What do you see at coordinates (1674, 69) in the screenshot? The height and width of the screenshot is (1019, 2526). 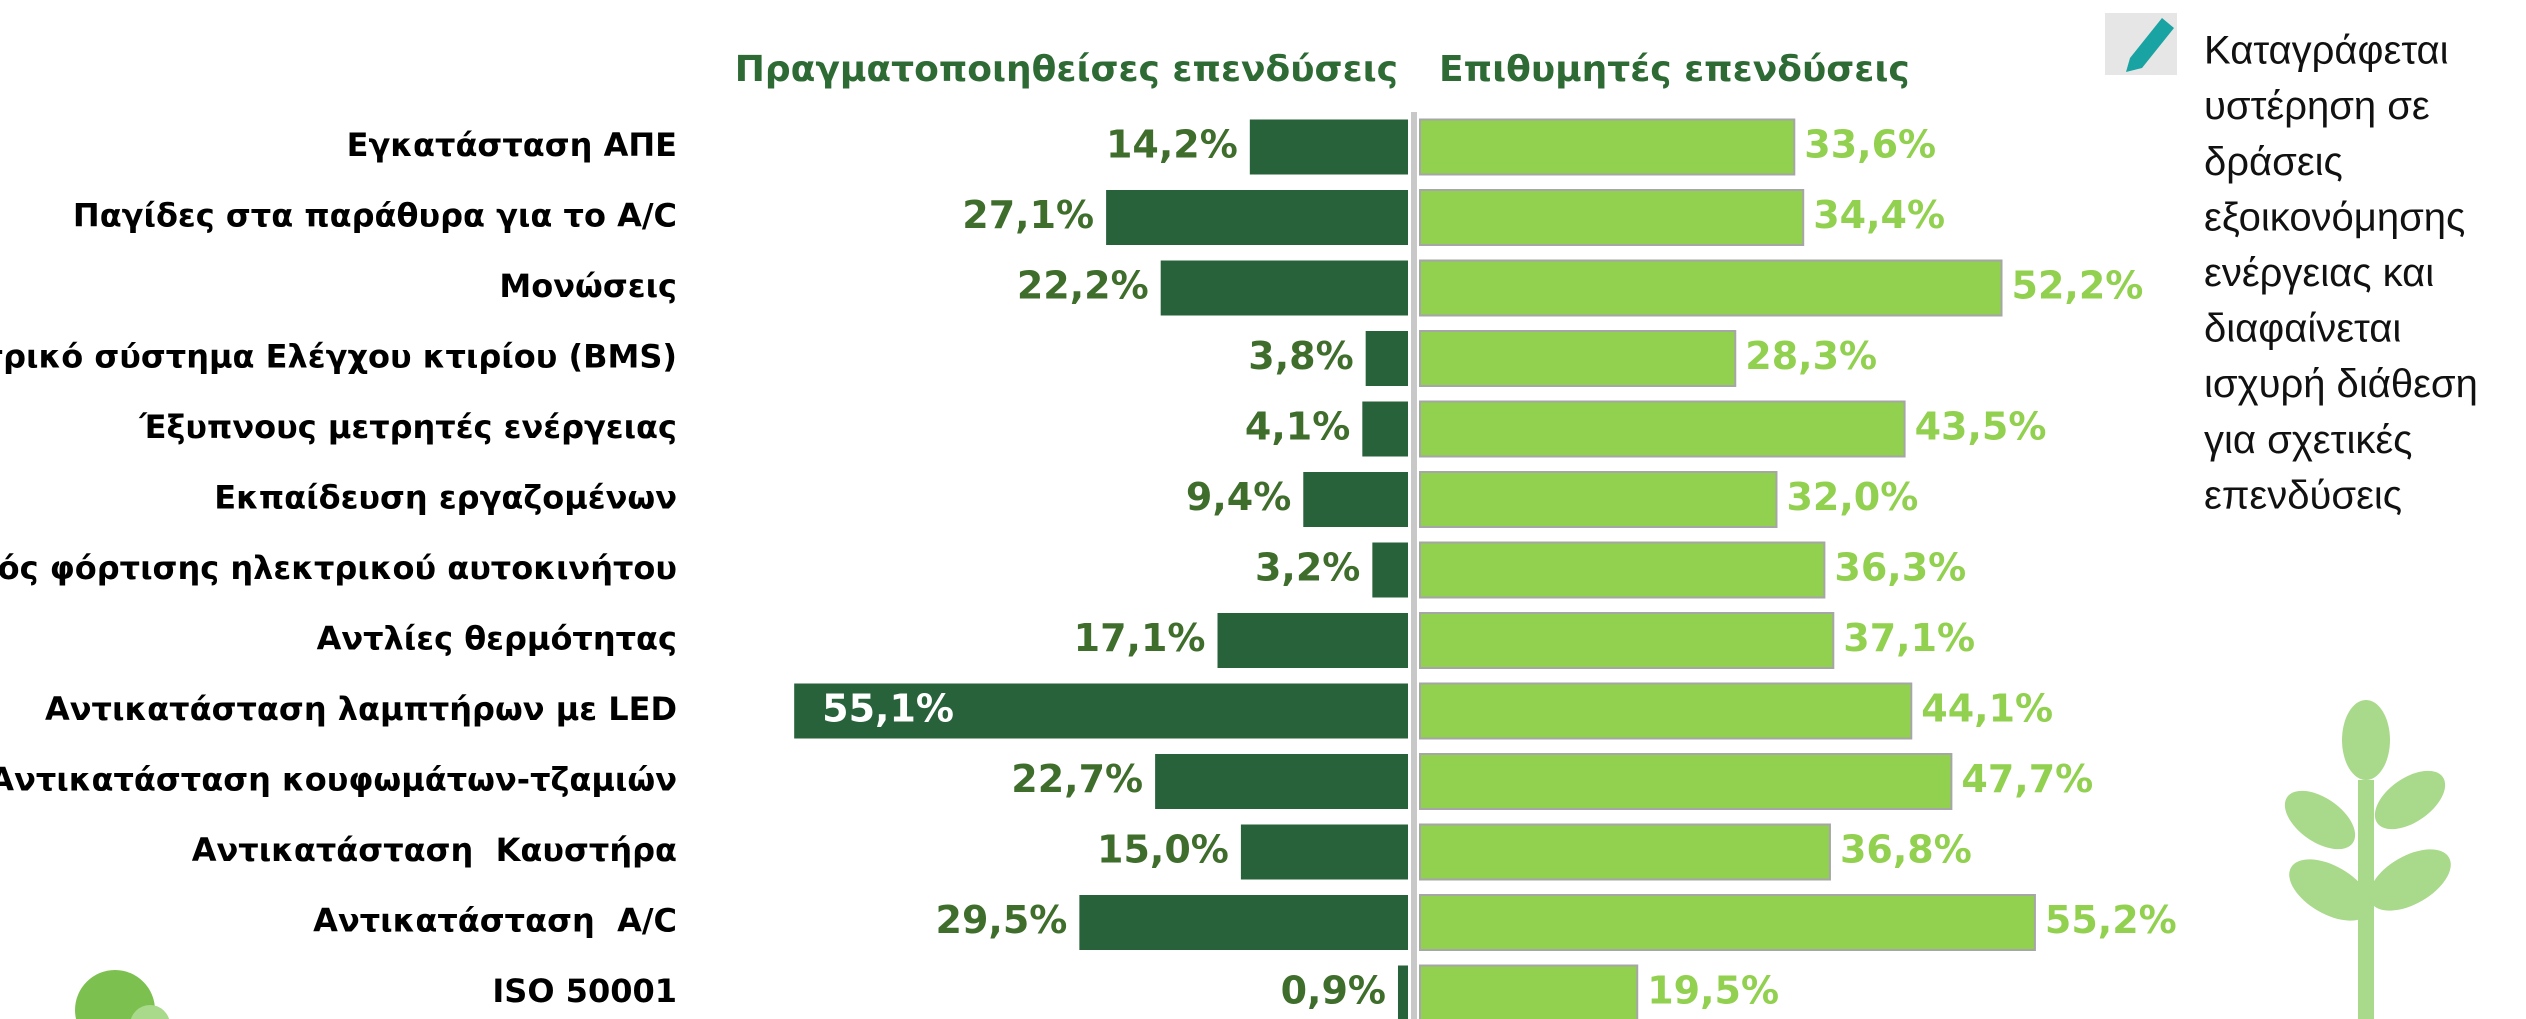 I see `series-header: Επιθυμητές επενδύσεις` at bounding box center [1674, 69].